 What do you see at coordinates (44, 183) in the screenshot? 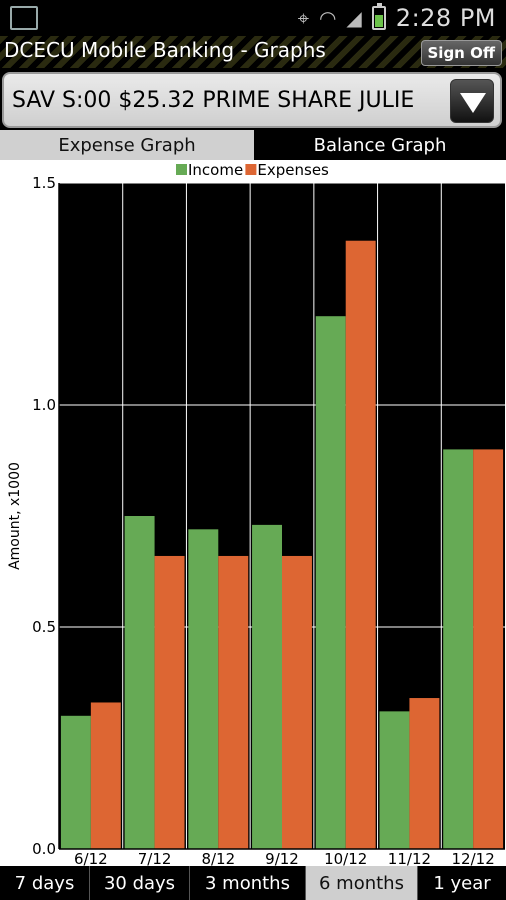
I see `y-tick-label: 1.5` at bounding box center [44, 183].